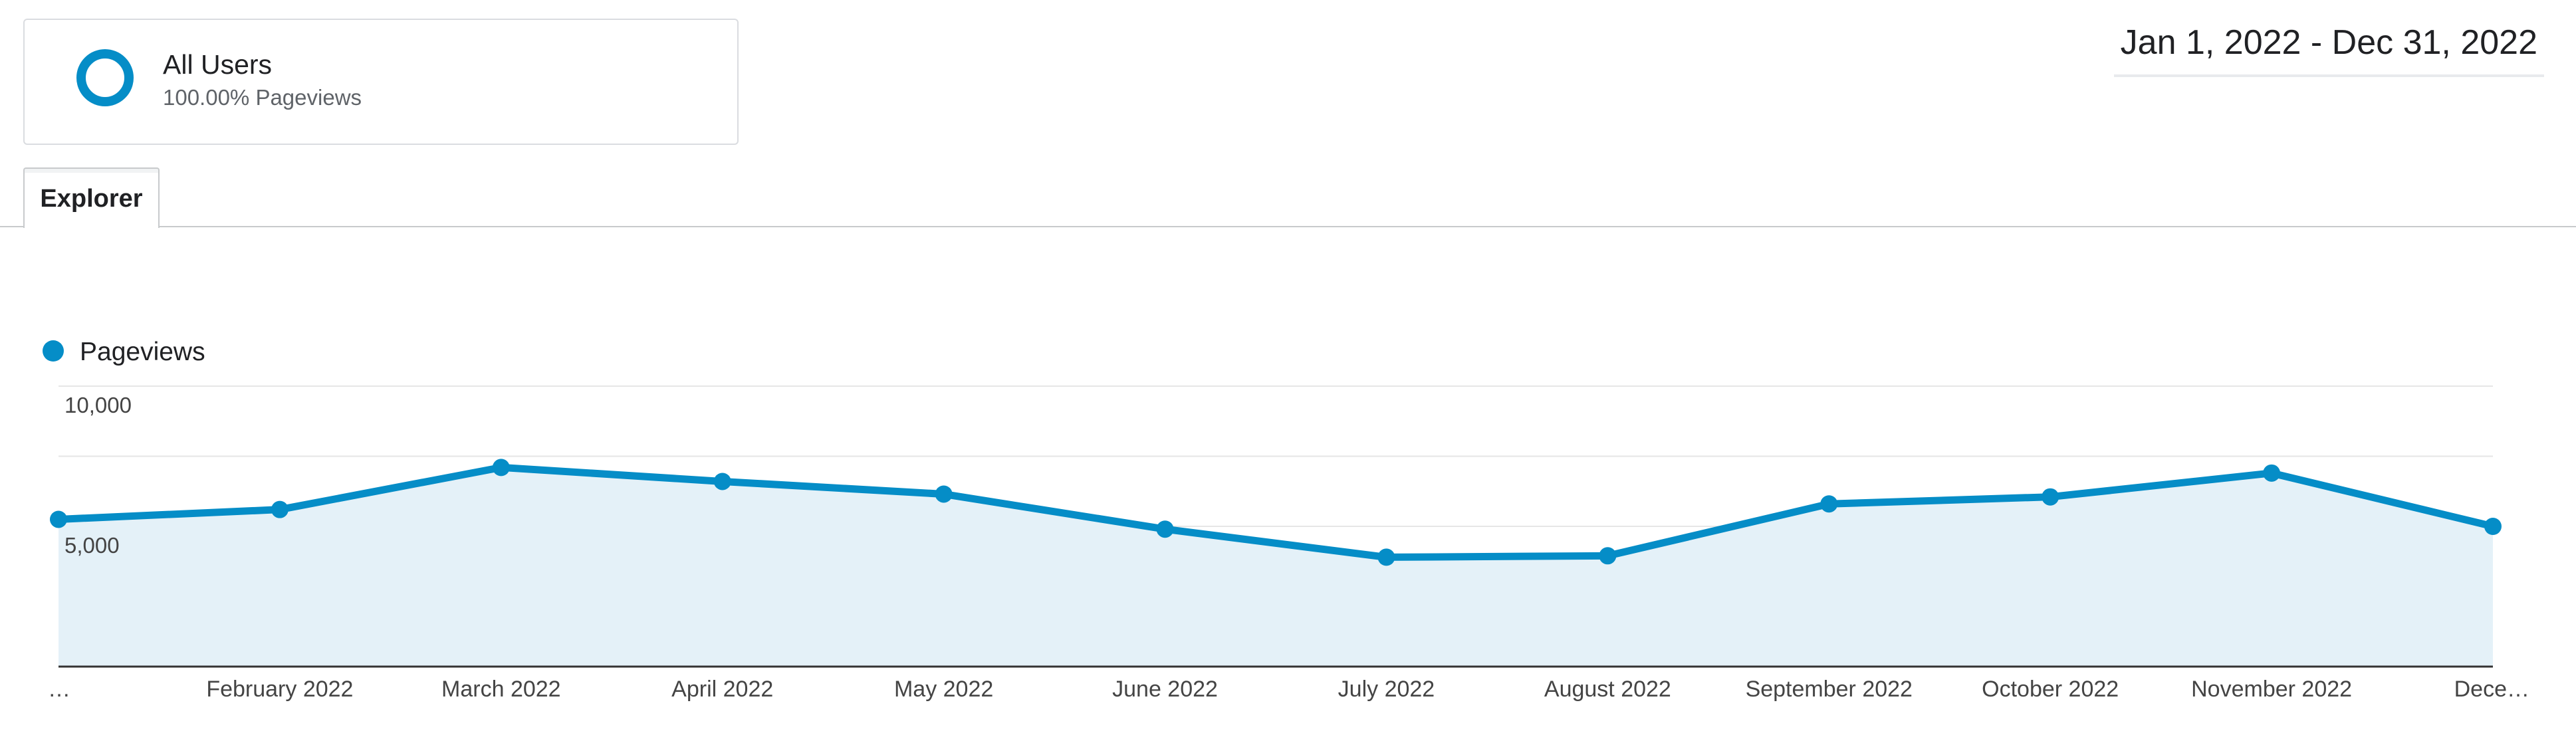  I want to click on x-tick-label: April 2022, so click(722, 690).